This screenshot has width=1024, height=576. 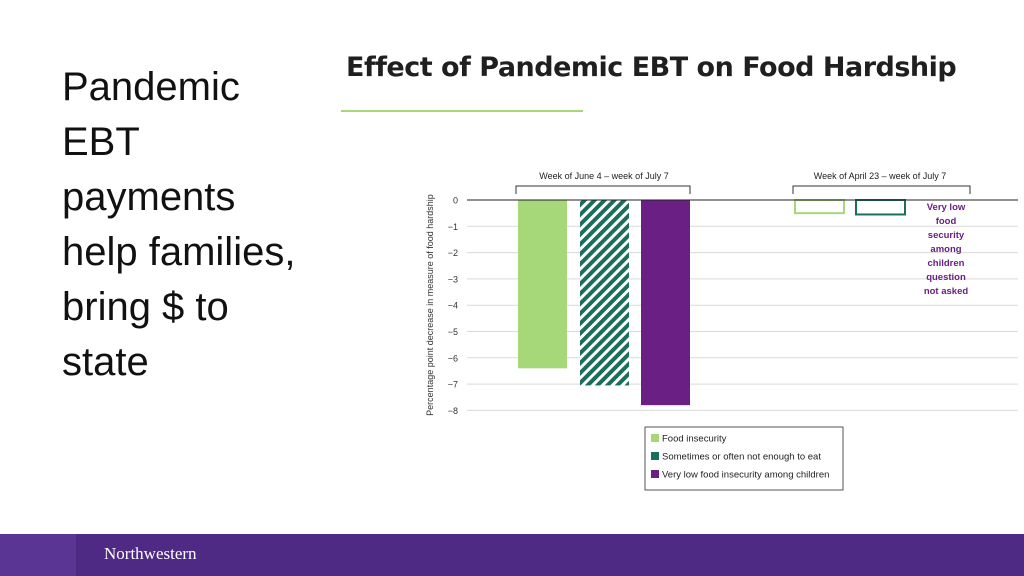 What do you see at coordinates (462, 111) in the screenshot?
I see `heading-underline` at bounding box center [462, 111].